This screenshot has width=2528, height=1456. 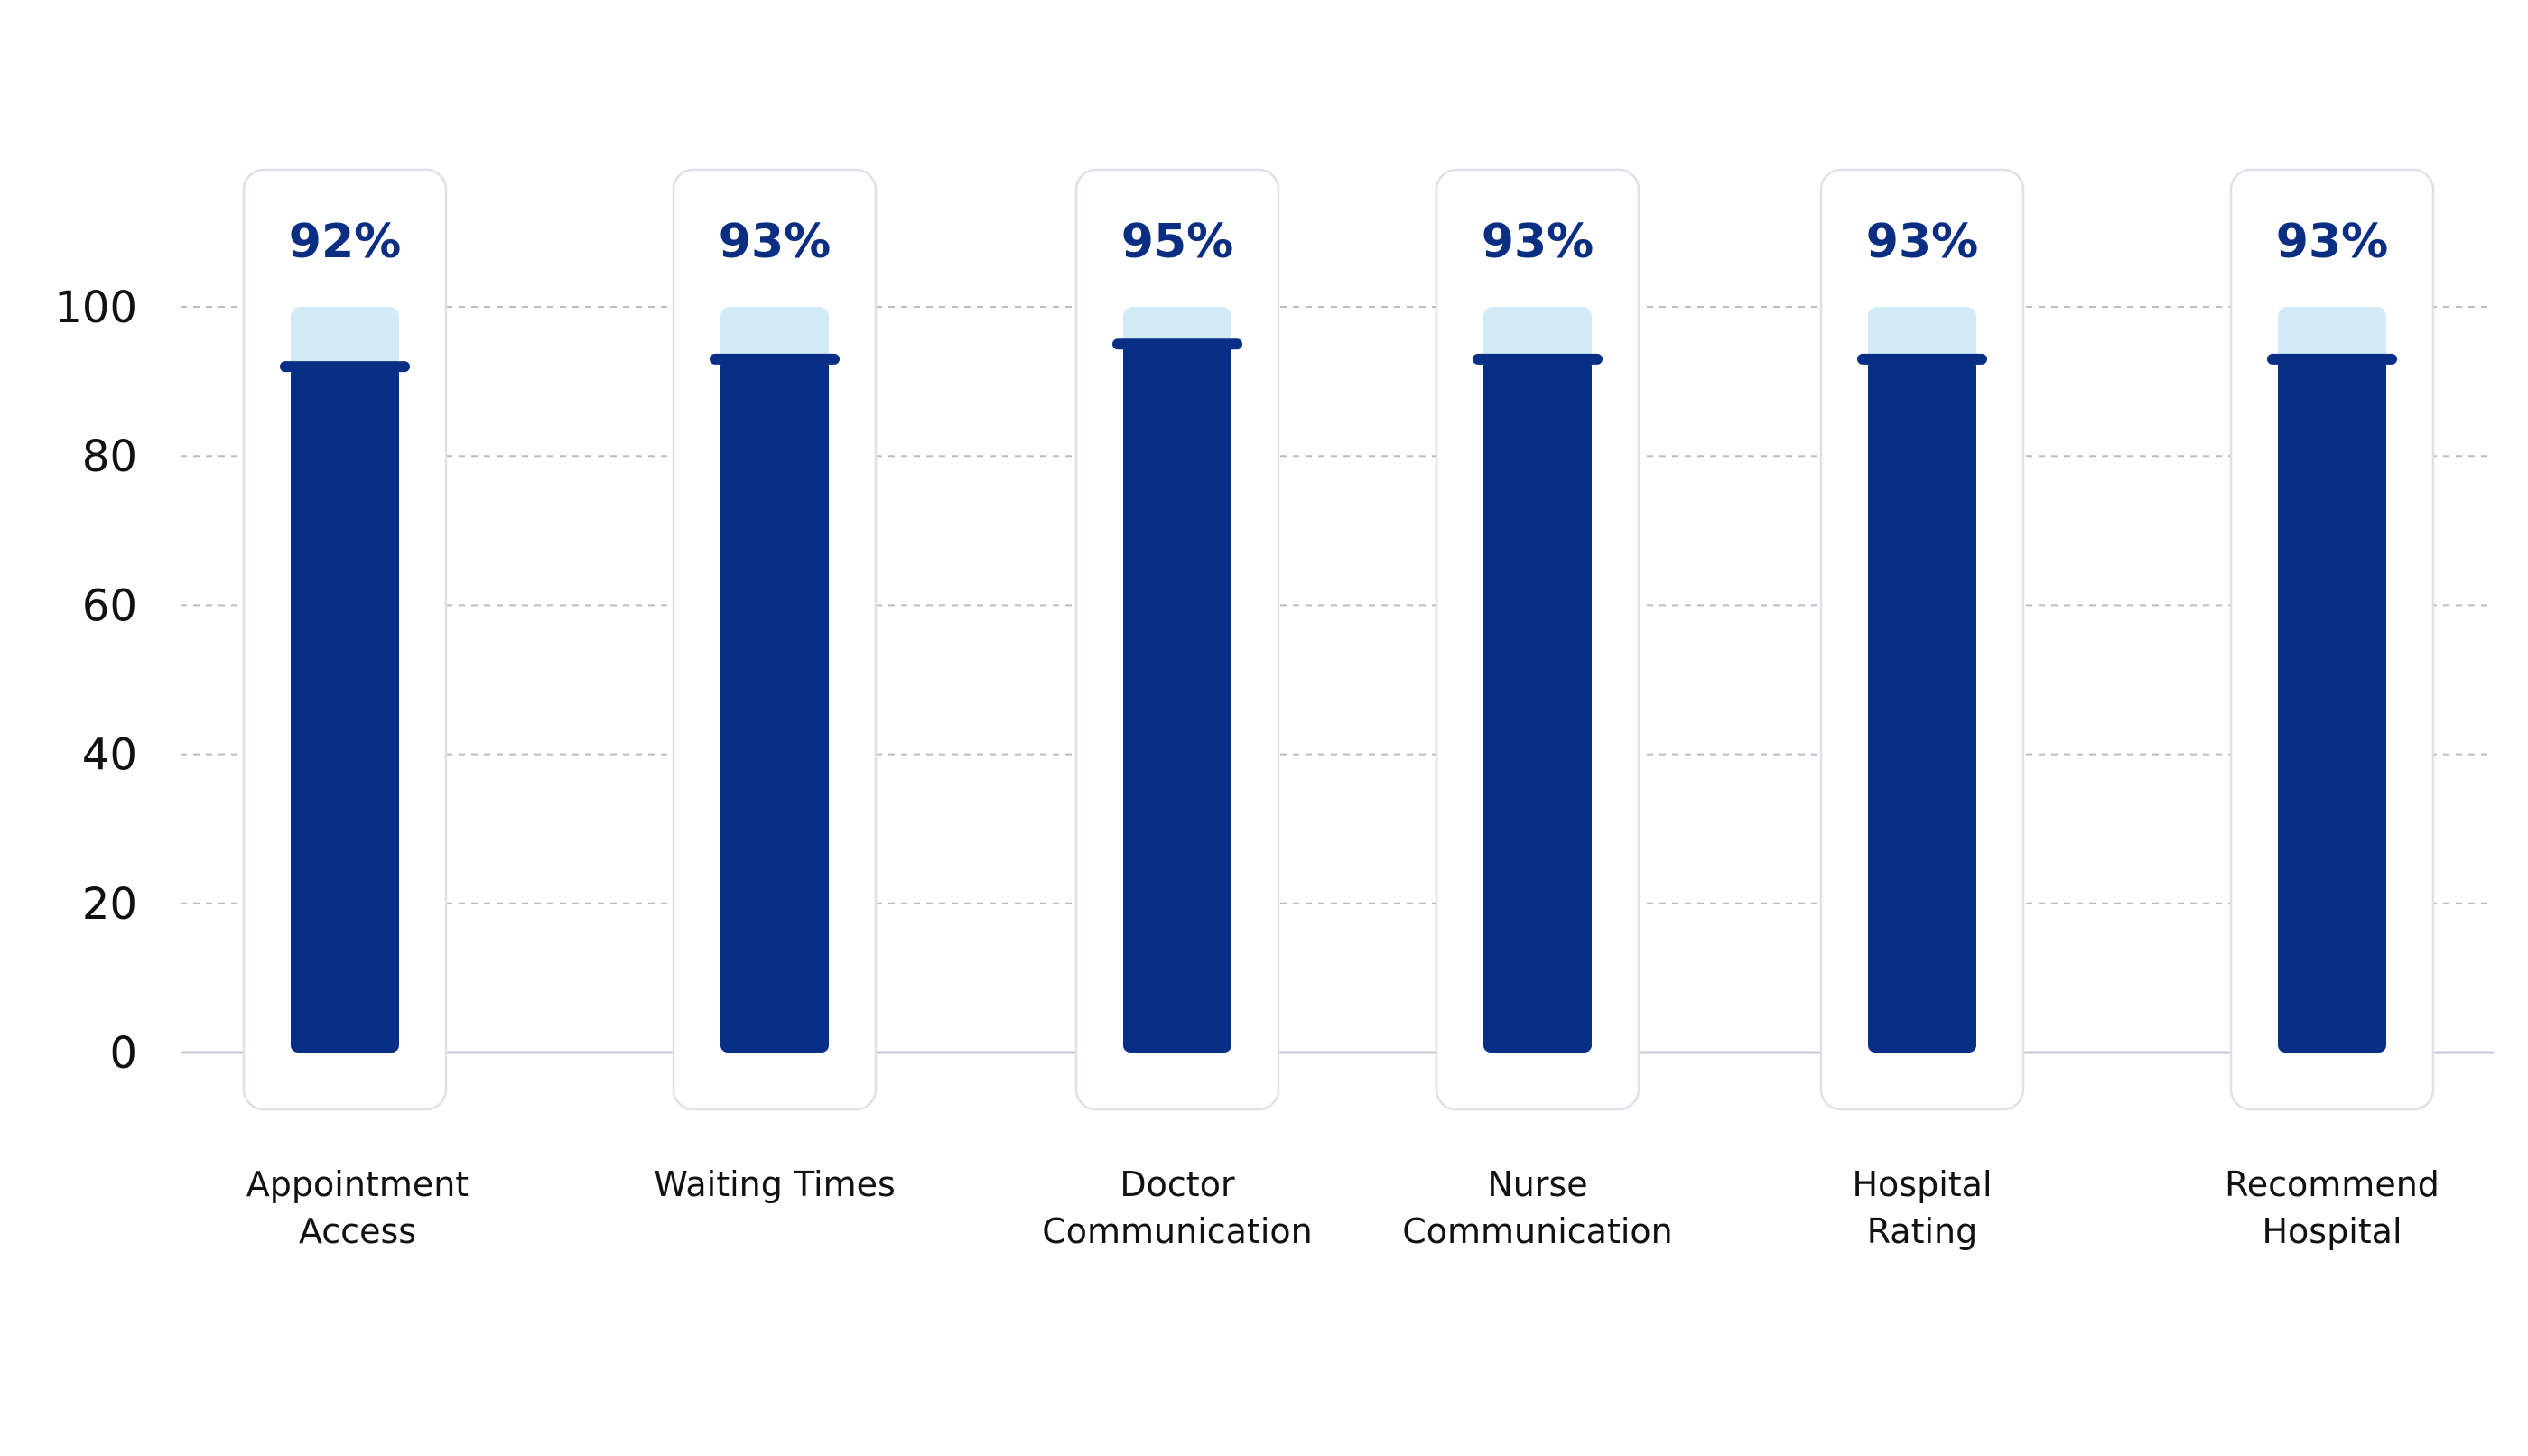 What do you see at coordinates (1177, 1184) in the screenshot?
I see `category-label: Doctor` at bounding box center [1177, 1184].